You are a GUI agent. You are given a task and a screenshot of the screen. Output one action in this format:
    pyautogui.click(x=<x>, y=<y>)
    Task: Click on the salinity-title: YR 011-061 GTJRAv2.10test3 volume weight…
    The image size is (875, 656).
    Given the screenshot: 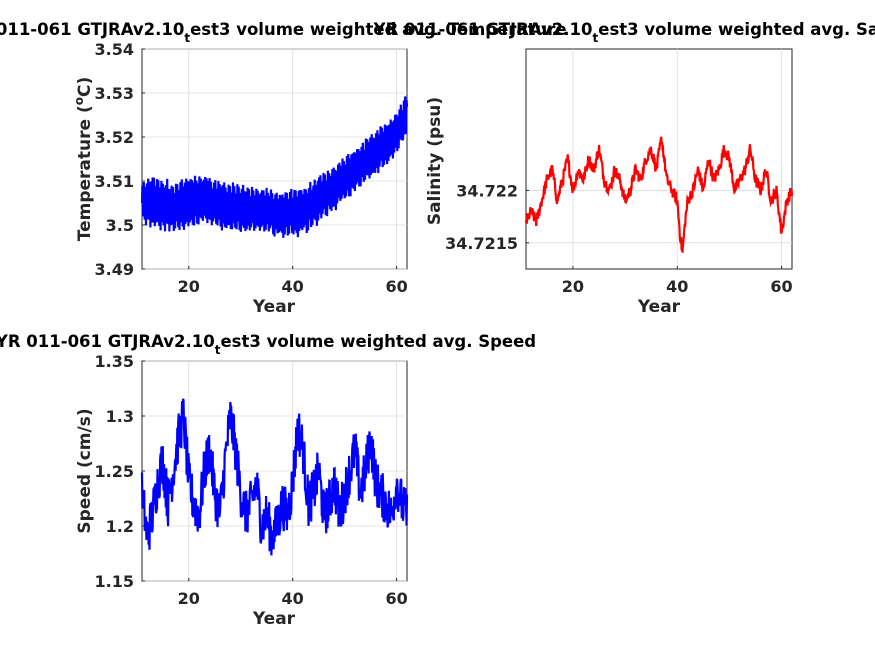 What is the action you would take?
    pyautogui.click(x=624, y=32)
    